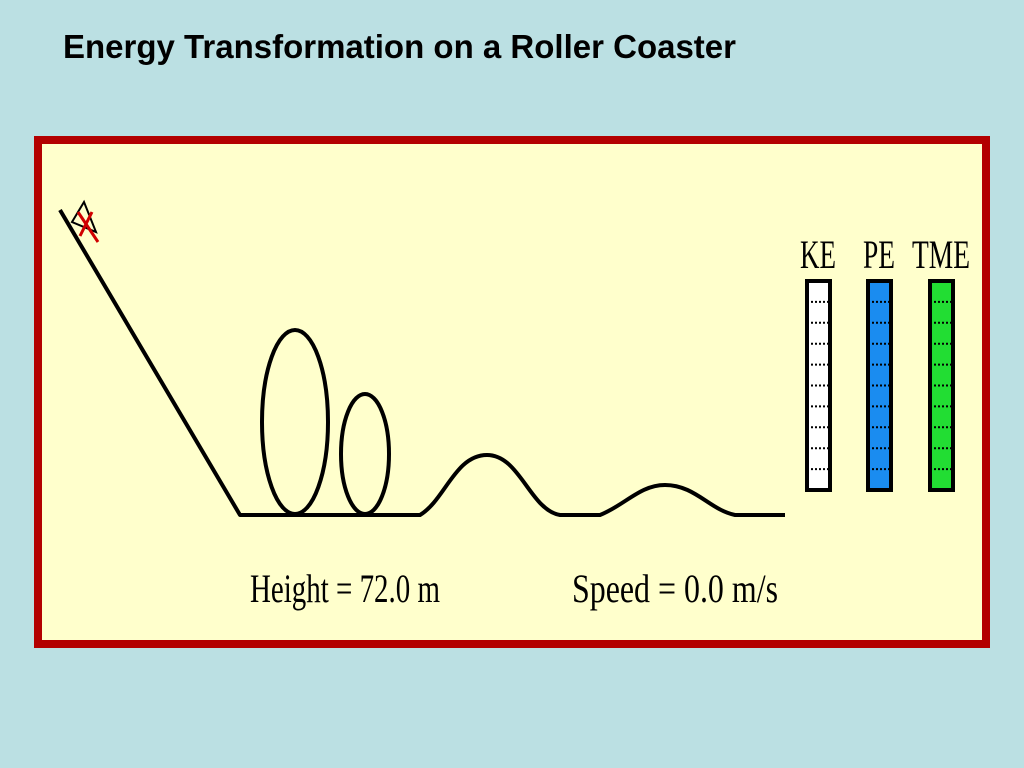 This screenshot has width=1024, height=768. What do you see at coordinates (879, 254) in the screenshot?
I see `meter-label: PE` at bounding box center [879, 254].